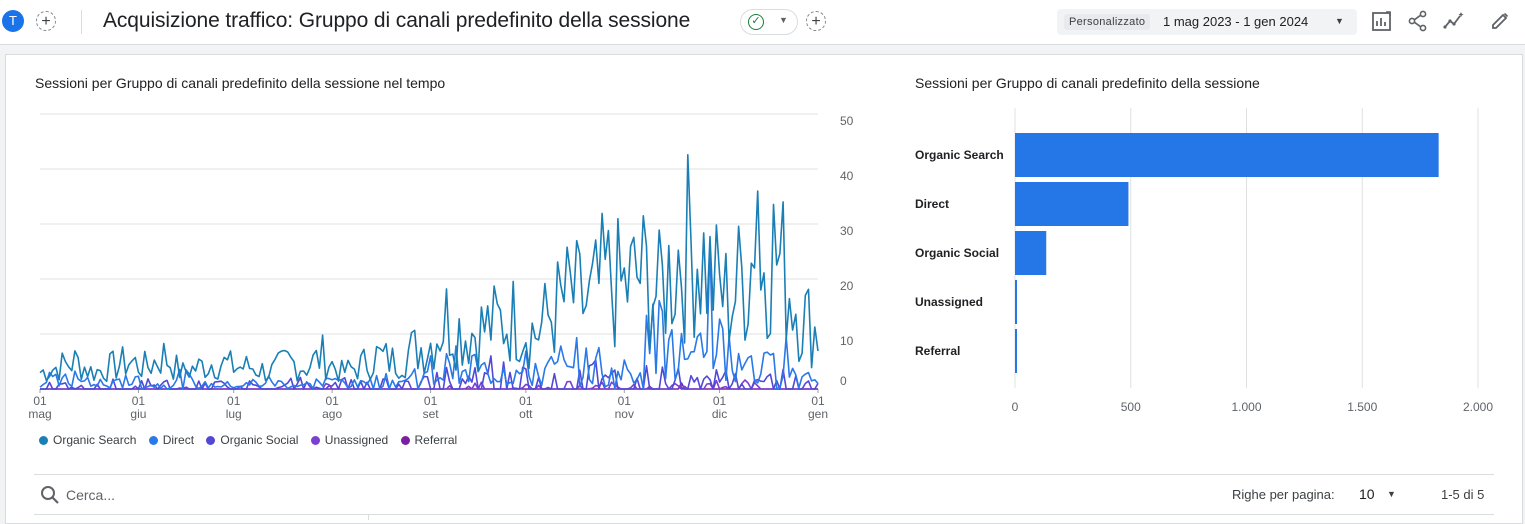 The image size is (1525, 524). Describe the element at coordinates (39, 414) in the screenshot. I see `x-tick-month: mag` at that location.